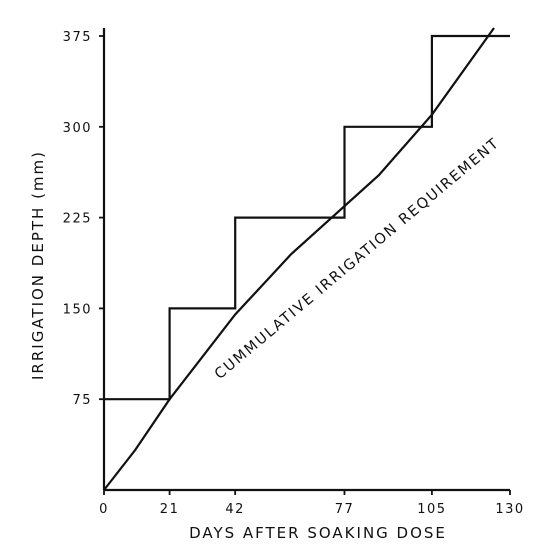 This screenshot has width=550, height=559. I want to click on y-tick-label: 300, so click(77, 128).